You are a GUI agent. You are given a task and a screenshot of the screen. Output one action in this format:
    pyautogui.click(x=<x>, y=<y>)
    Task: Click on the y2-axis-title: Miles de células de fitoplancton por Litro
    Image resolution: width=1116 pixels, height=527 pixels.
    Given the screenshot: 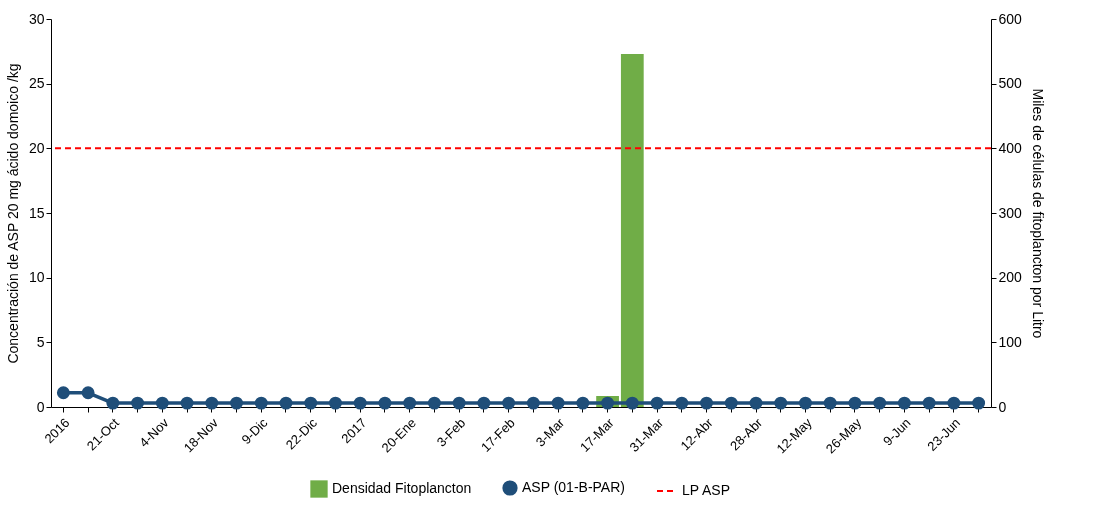 What is the action you would take?
    pyautogui.click(x=1037, y=213)
    